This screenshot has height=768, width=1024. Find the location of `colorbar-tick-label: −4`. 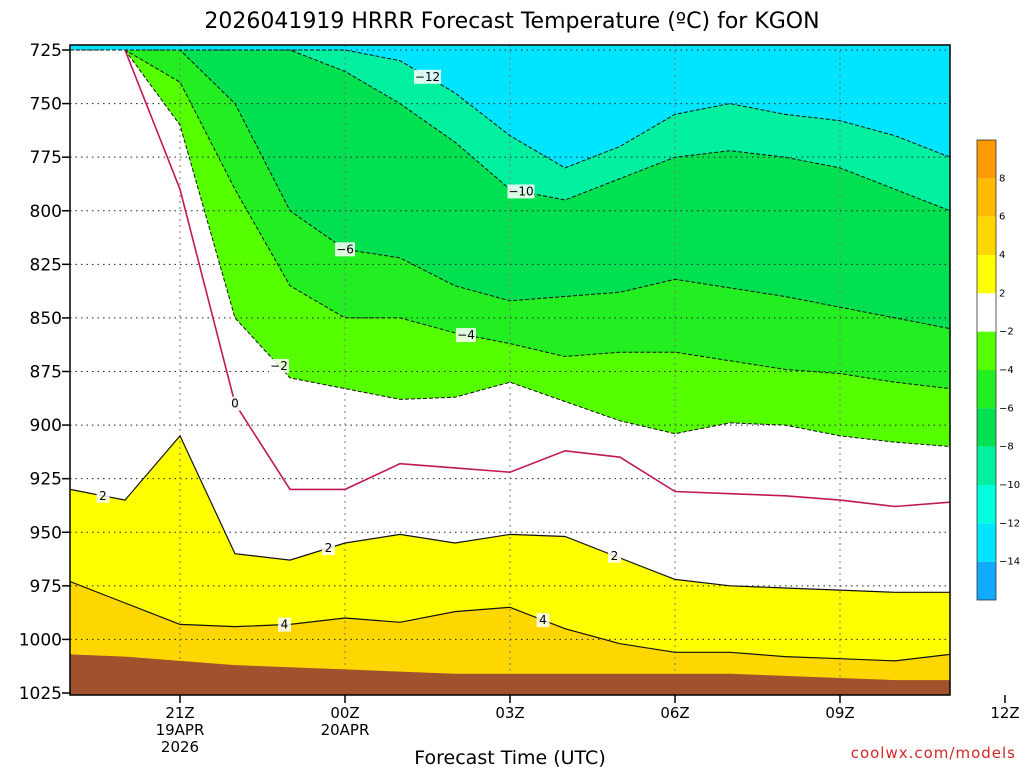

colorbar-tick-label: −4 is located at coordinates (1006, 370).